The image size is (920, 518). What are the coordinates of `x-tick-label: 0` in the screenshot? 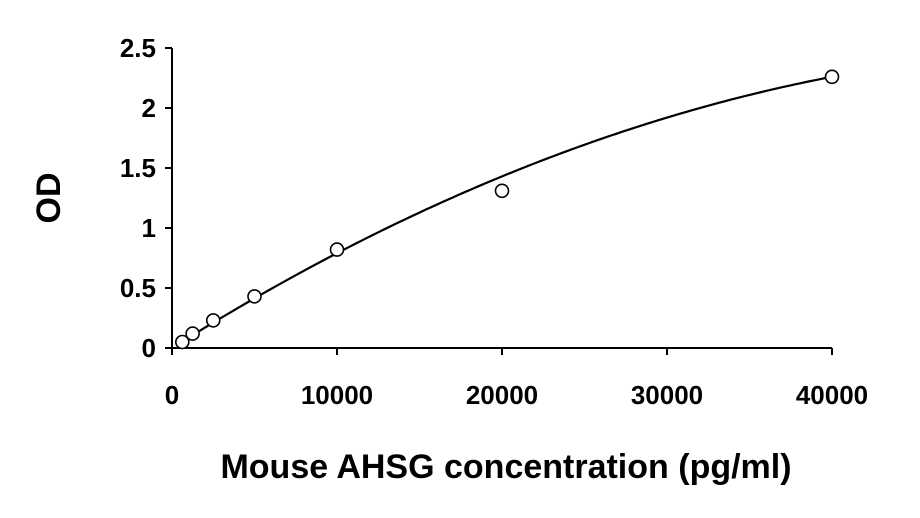 It's located at (172, 395).